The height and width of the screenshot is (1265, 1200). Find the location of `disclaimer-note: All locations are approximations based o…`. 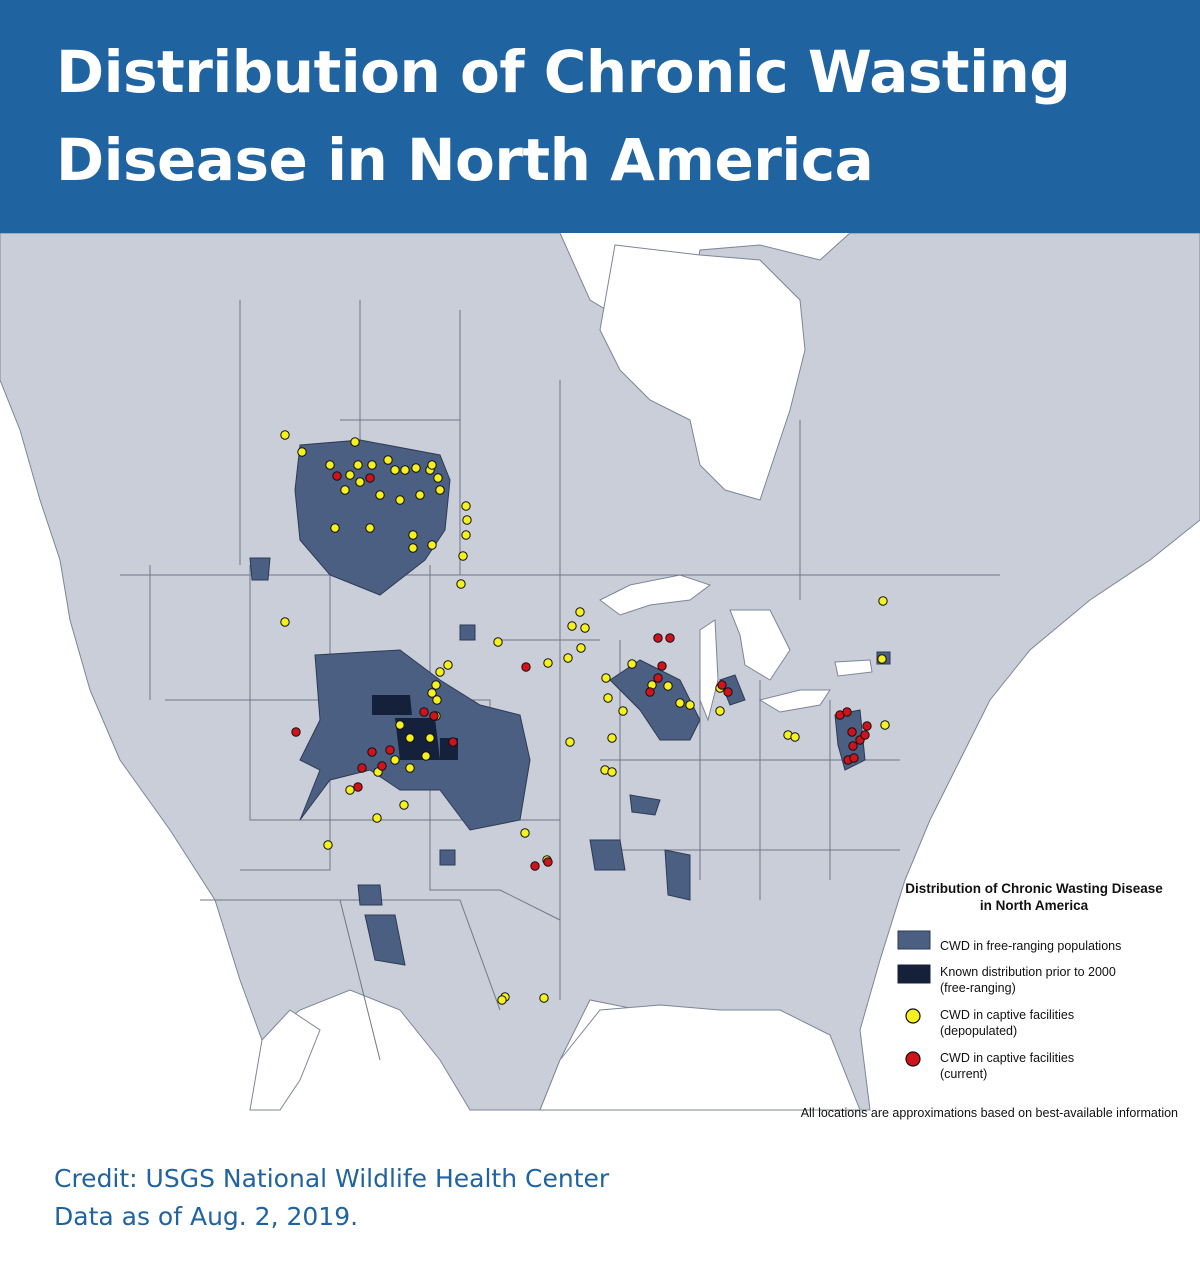

disclaimer-note: All locations are approximations based o… is located at coordinates (989, 1113).